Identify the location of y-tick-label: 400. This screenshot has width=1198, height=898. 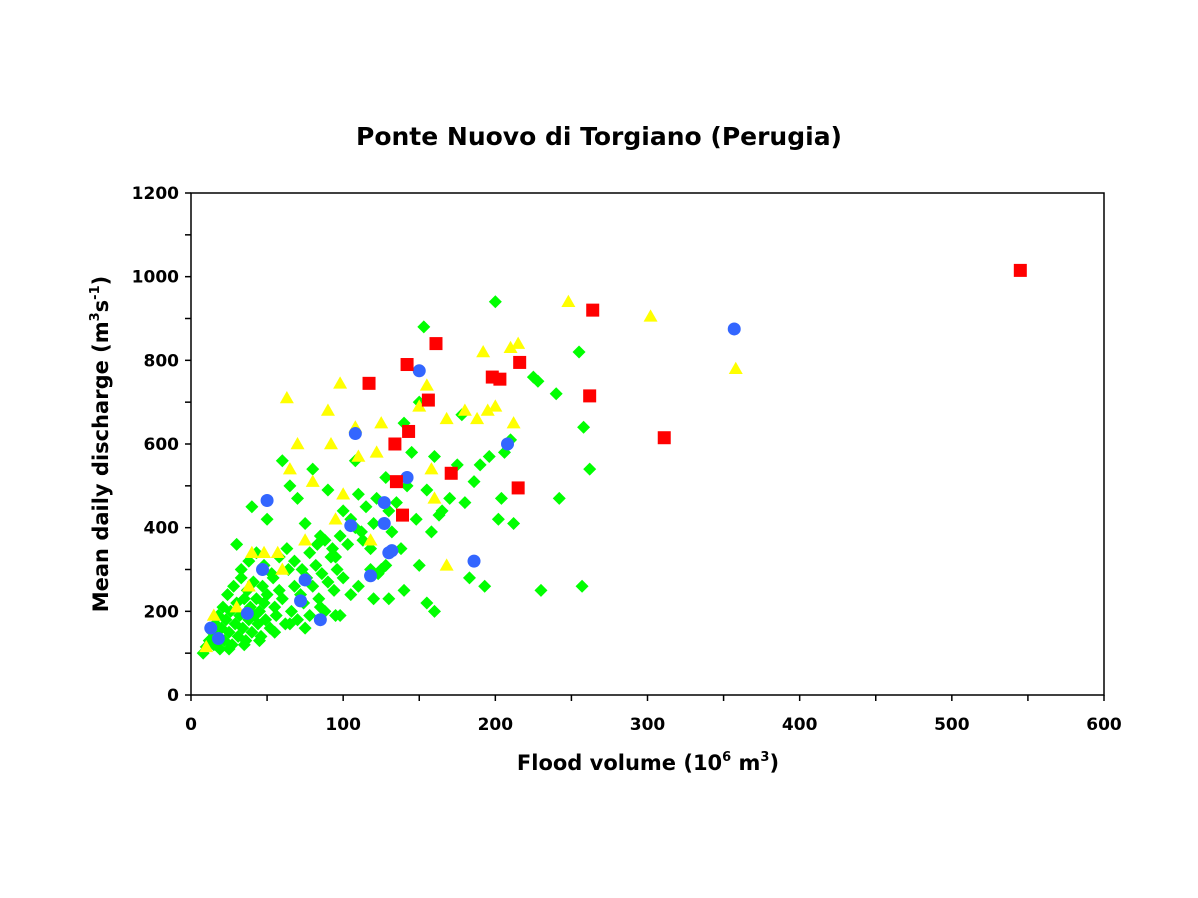
(162, 529).